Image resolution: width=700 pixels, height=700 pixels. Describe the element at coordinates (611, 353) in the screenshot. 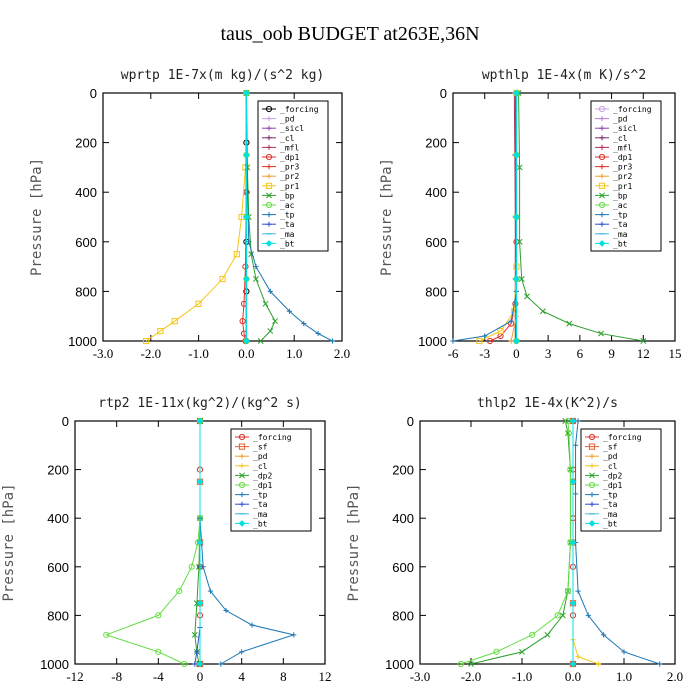

I see `x-tick-label: 9` at that location.